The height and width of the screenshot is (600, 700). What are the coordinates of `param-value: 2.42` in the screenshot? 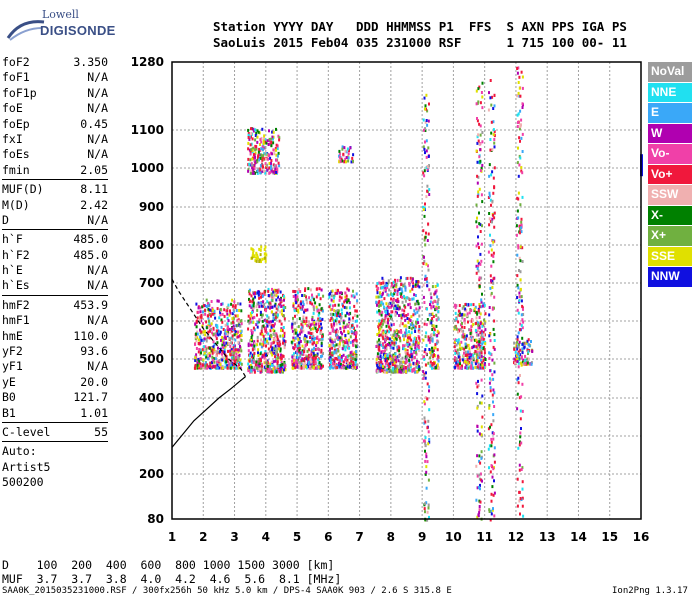 It's located at (94, 204).